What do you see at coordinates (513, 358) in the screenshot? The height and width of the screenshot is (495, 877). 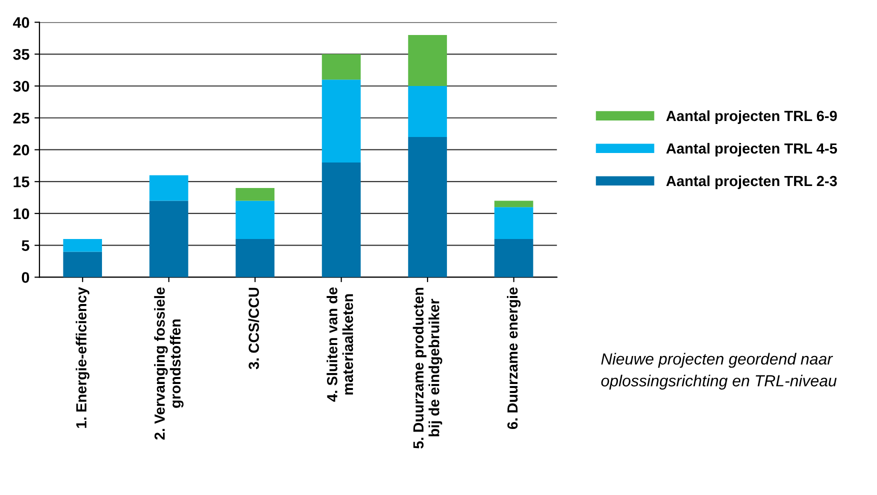 I see `x-tick-label: 6. Duurzame energie` at bounding box center [513, 358].